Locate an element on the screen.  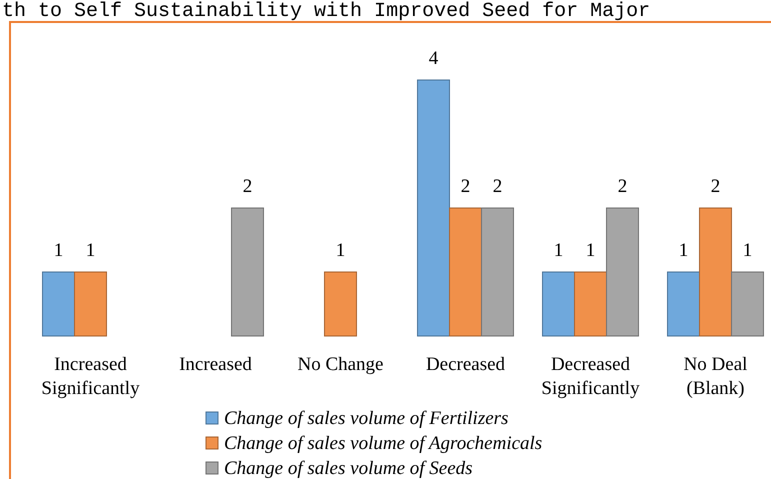
x-tick-label: No Change is located at coordinates (340, 364).